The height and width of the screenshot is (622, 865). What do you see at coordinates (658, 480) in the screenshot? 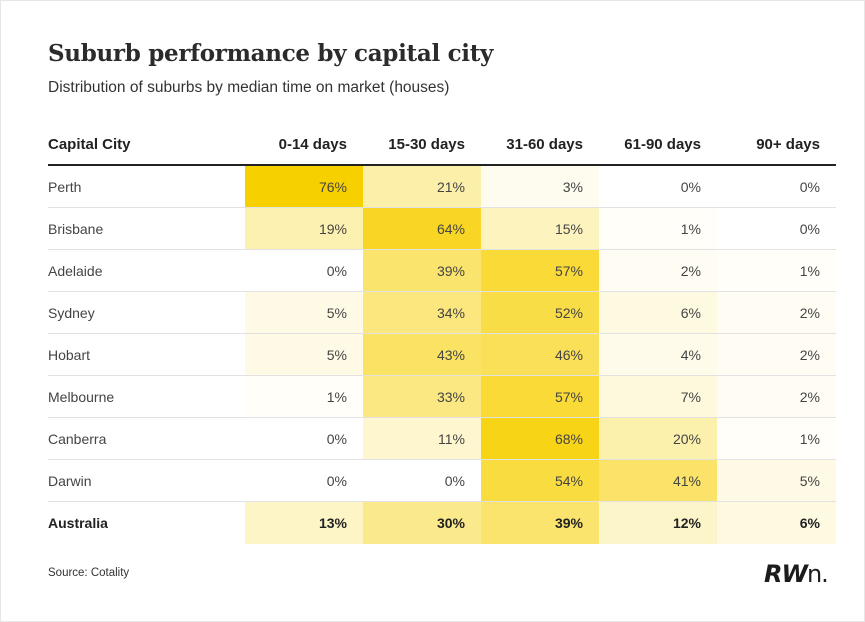
I see `heat-cell-darwin-61-90-days: 41%` at bounding box center [658, 480].